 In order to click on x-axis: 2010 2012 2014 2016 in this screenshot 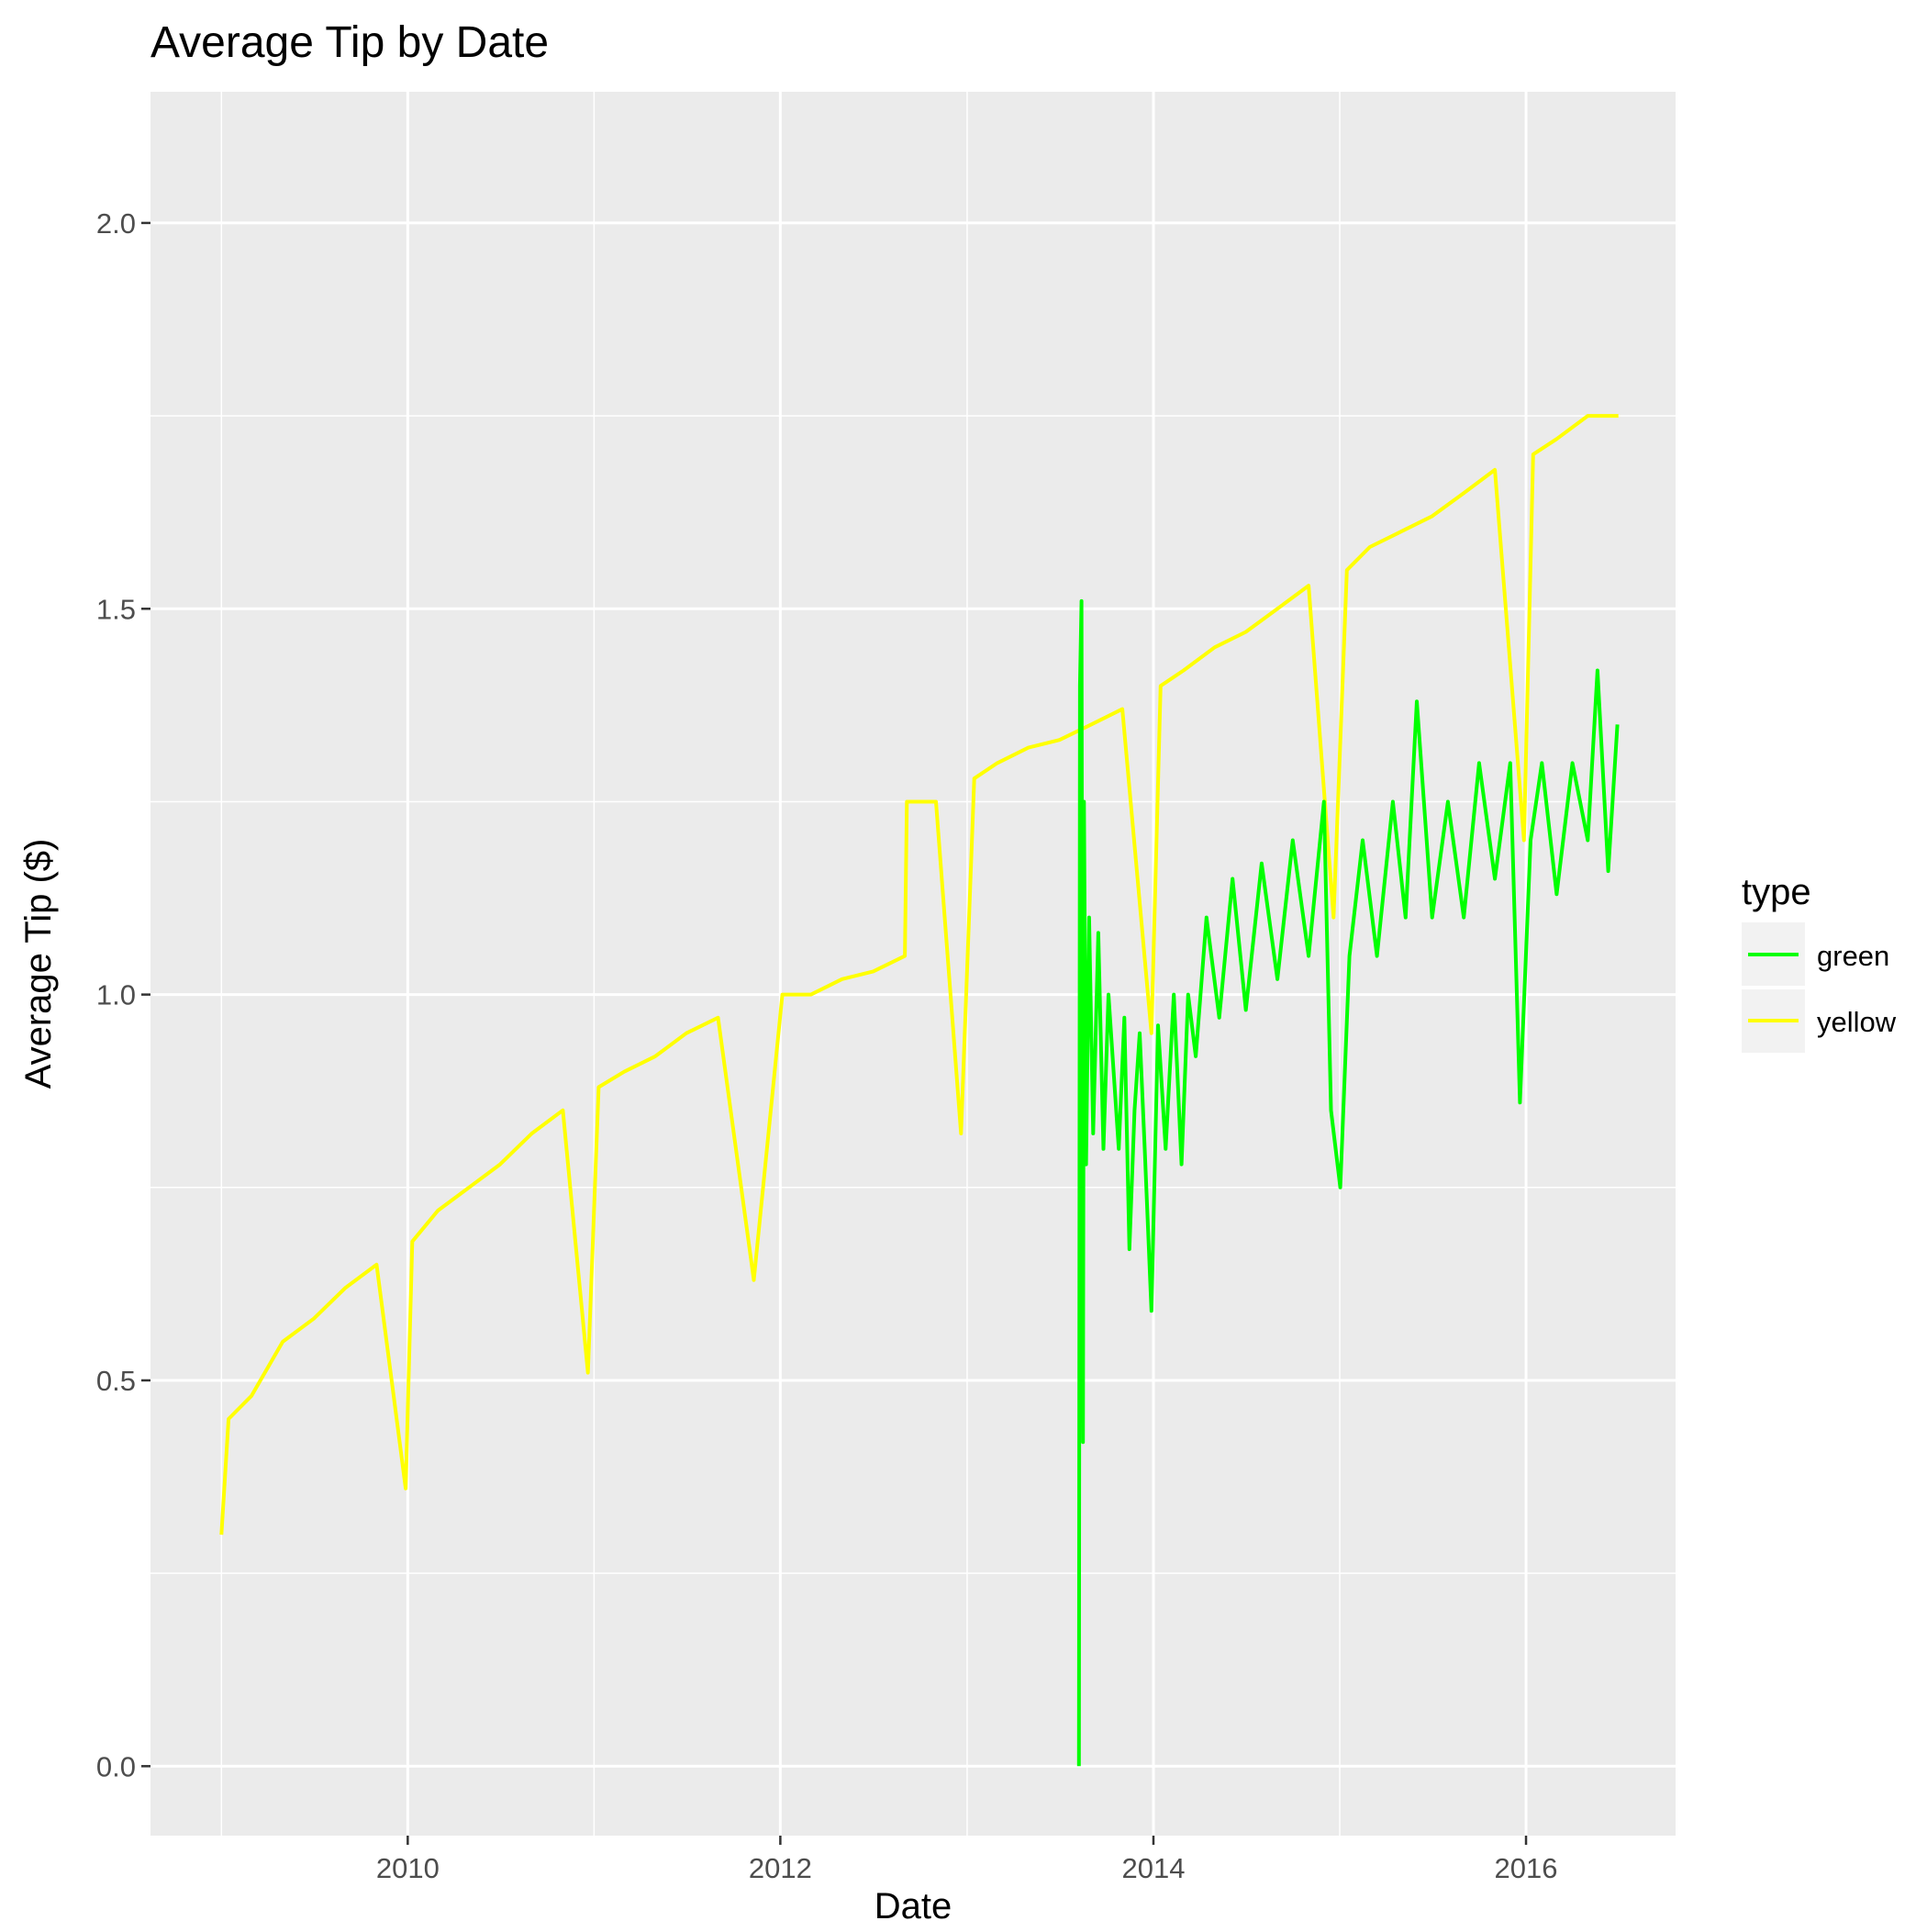, I will do `click(967, 1860)`.